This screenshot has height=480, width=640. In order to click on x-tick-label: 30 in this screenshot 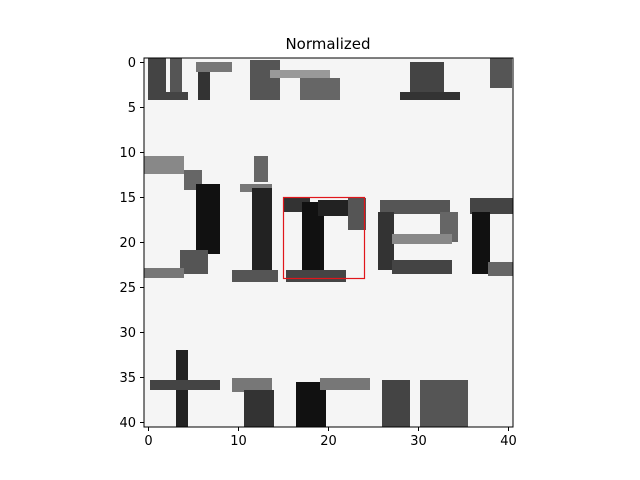, I will do `click(418, 441)`.